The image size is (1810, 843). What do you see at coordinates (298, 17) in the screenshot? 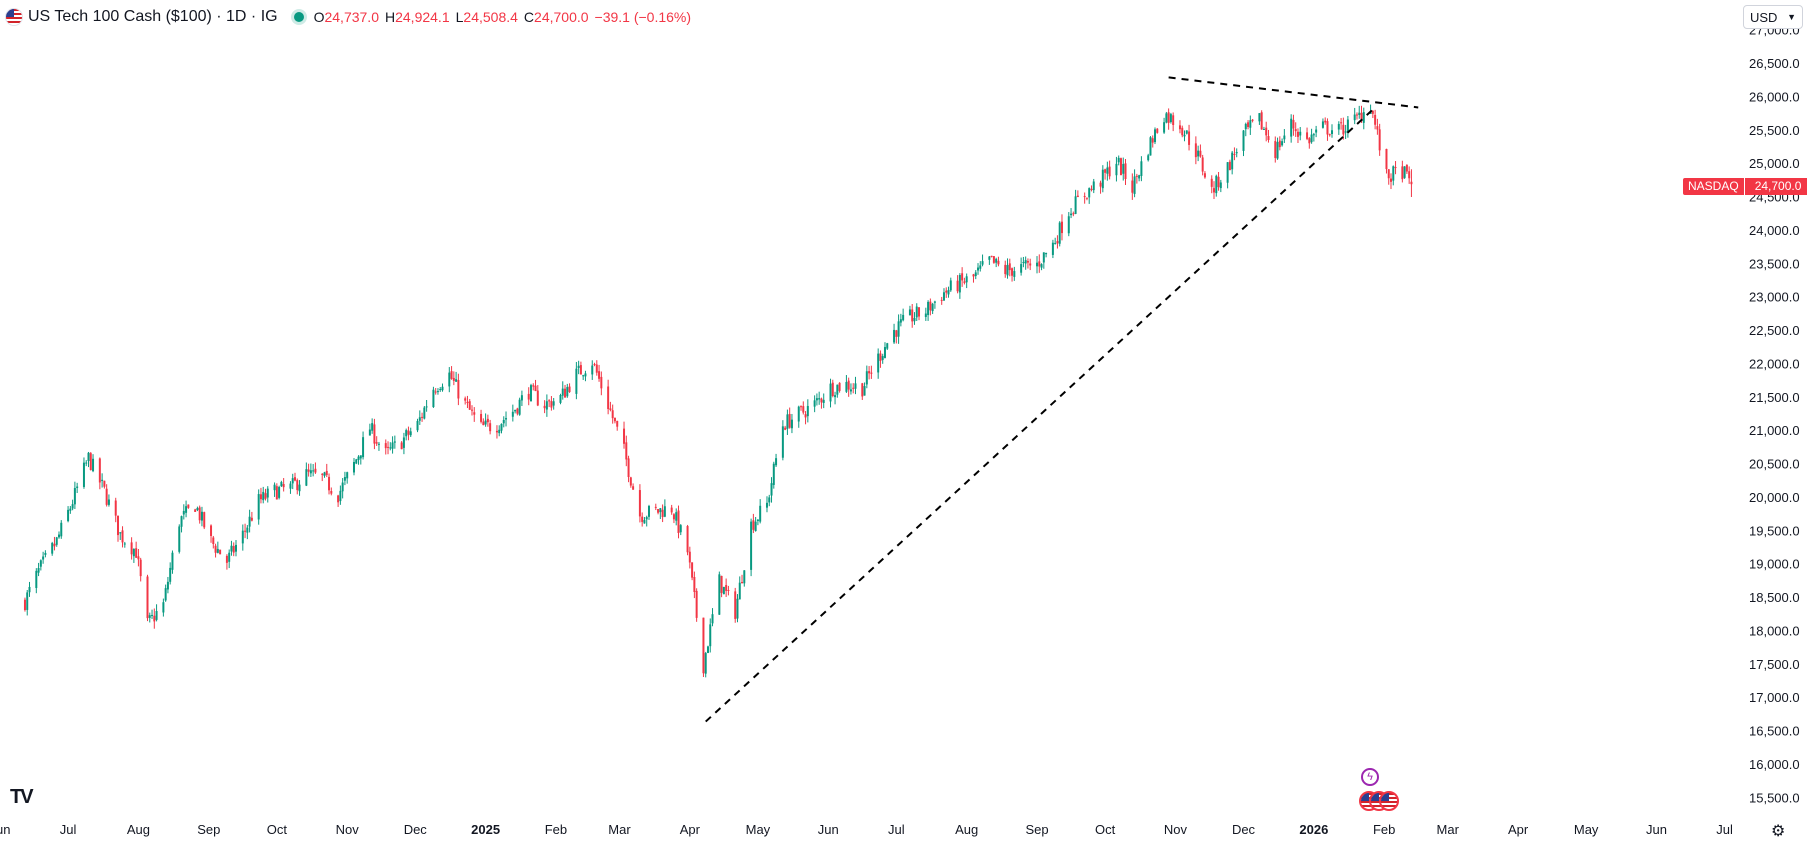
I see `market-status-icon` at bounding box center [298, 17].